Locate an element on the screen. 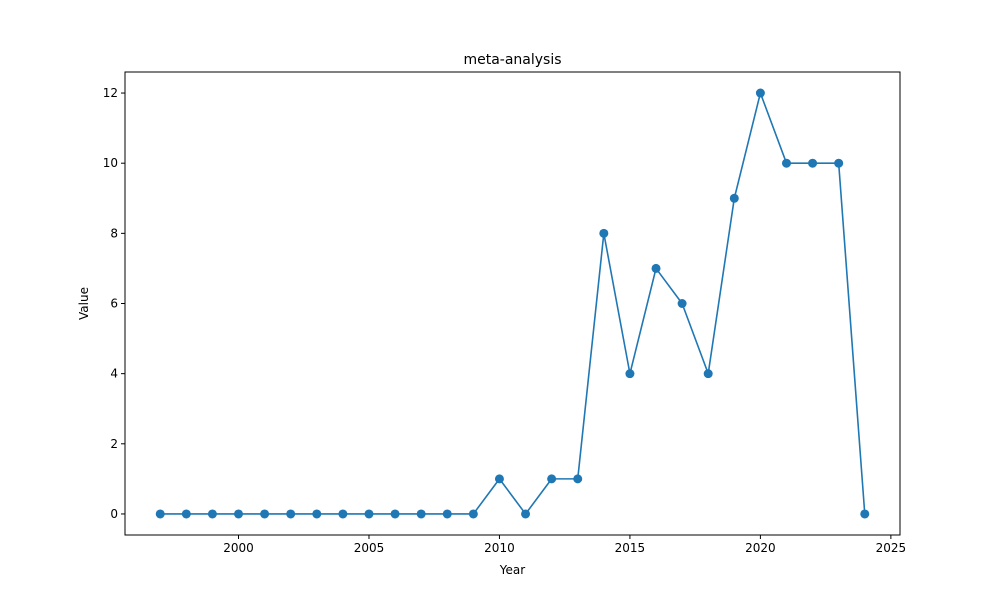 Image resolution: width=1000 pixels, height=600 pixels. x-tick-label: 2020 is located at coordinates (760, 548).